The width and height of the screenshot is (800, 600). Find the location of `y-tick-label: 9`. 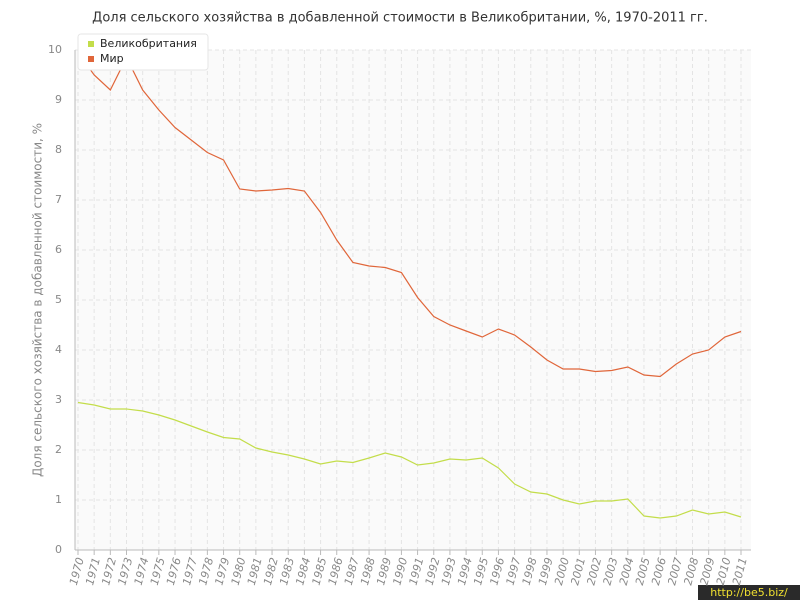

y-tick-label: 9 is located at coordinates (58, 99).